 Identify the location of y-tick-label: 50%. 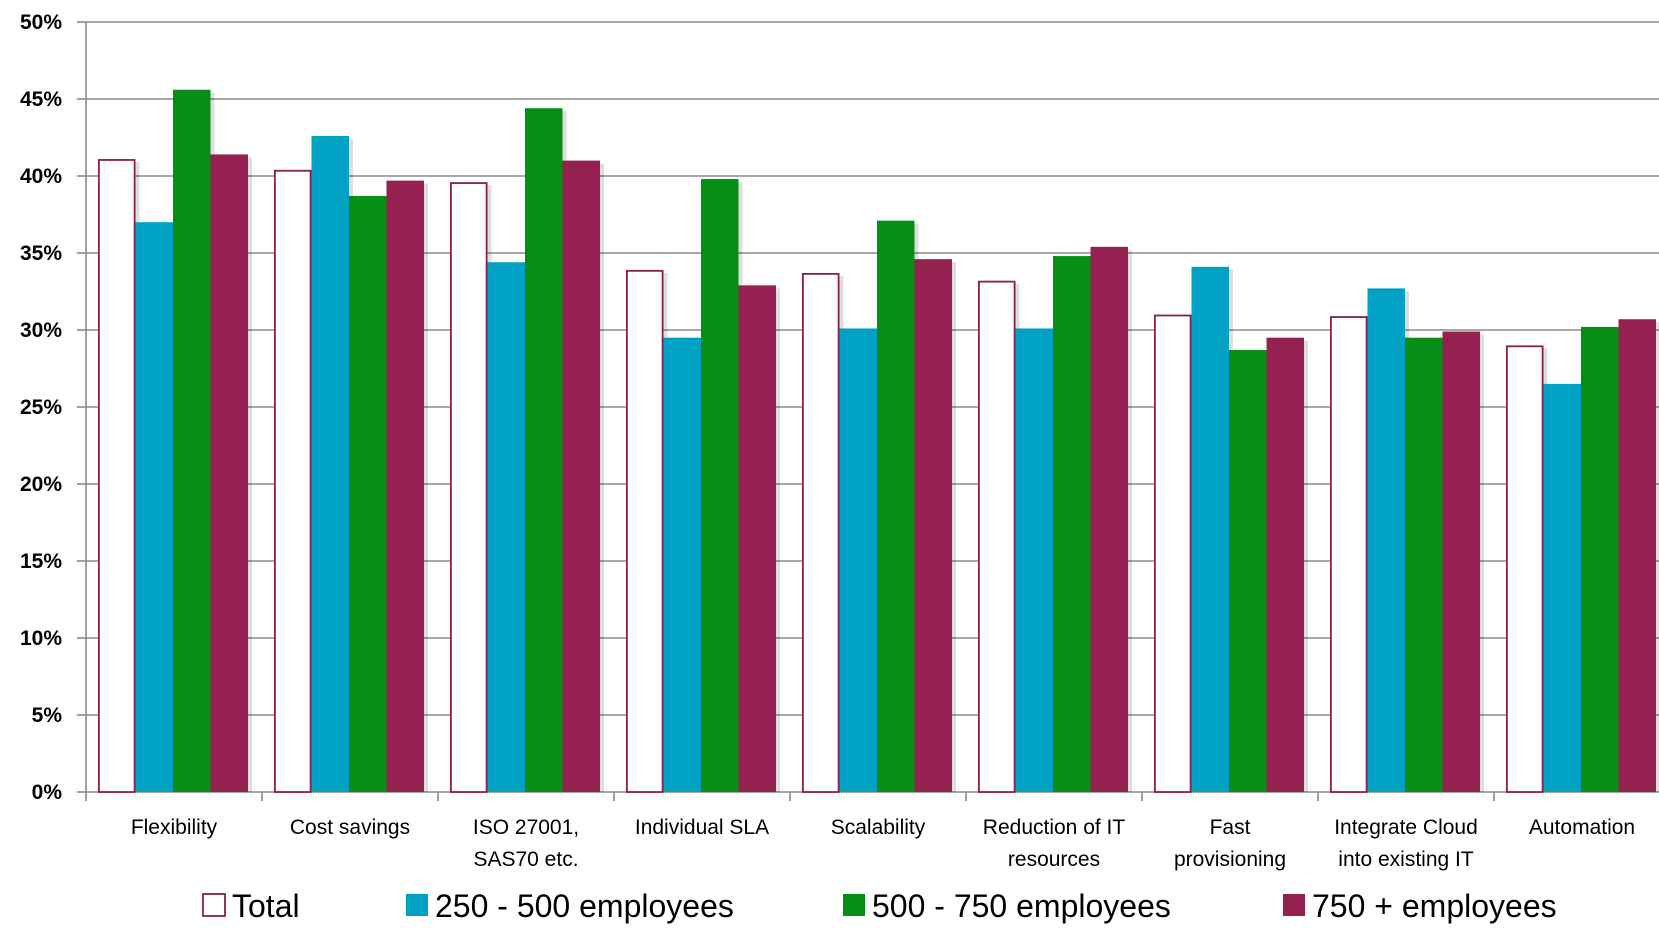
(41, 22).